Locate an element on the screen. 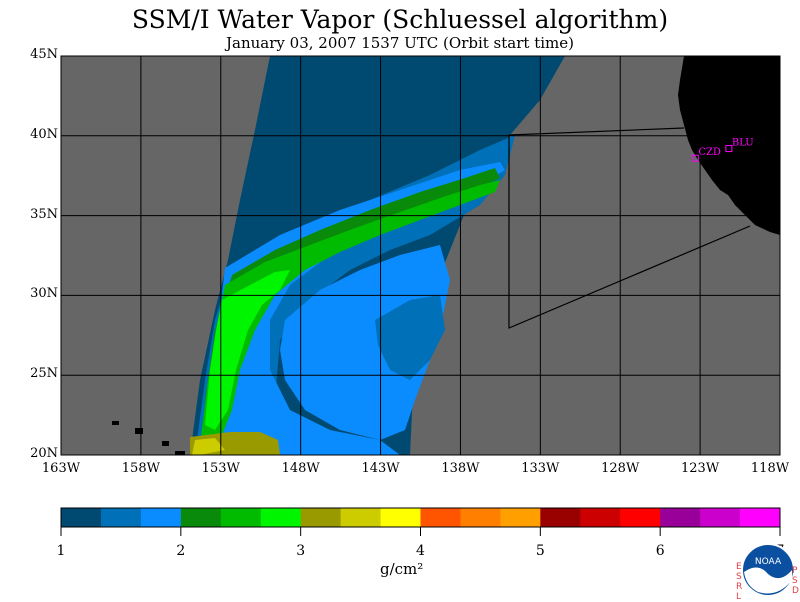 Image resolution: width=800 pixels, height=602 pixels. station-label: BLU is located at coordinates (743, 143).